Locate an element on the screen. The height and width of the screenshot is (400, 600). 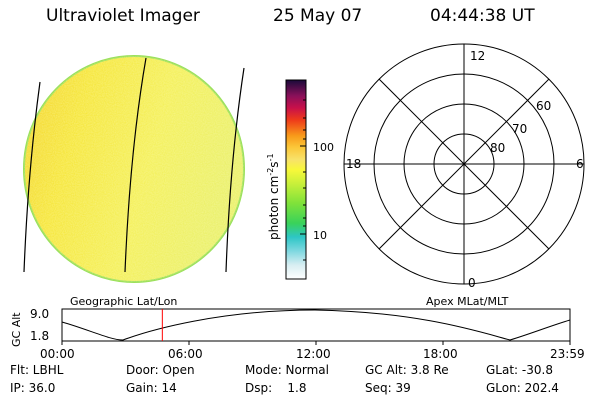
time-label: 04:44:38 UT is located at coordinates (482, 16).